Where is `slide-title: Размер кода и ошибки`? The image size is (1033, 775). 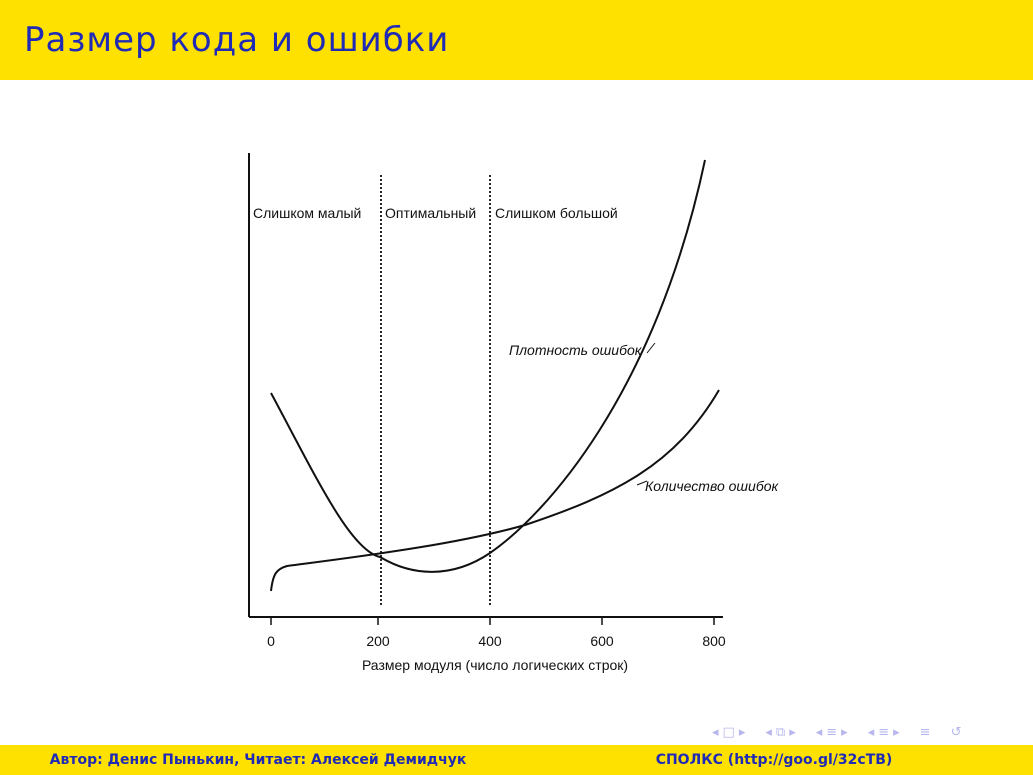
slide-title: Размер кода и ошибки is located at coordinates (237, 40).